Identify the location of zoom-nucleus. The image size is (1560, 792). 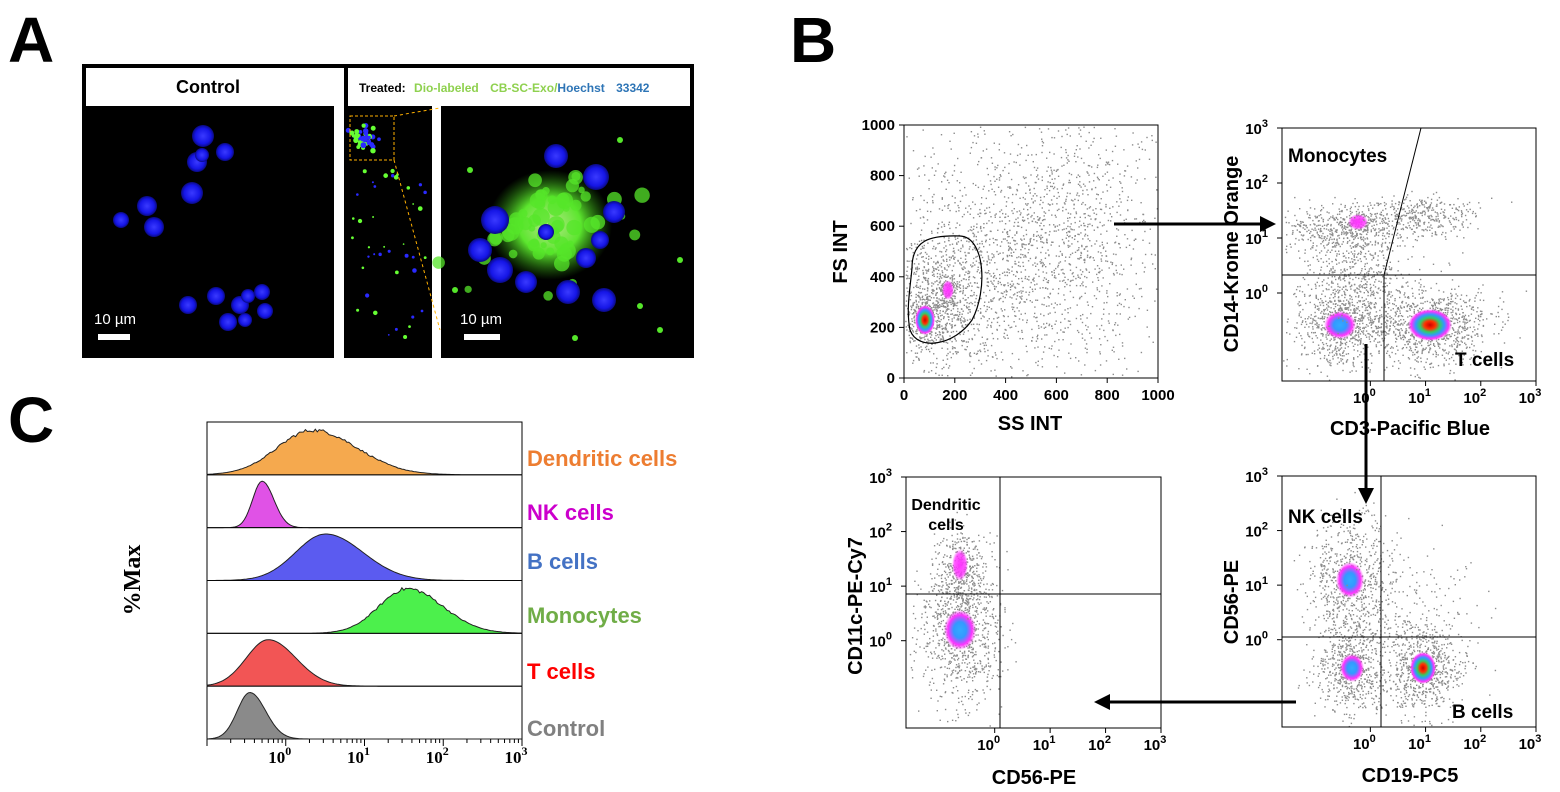
(500, 270).